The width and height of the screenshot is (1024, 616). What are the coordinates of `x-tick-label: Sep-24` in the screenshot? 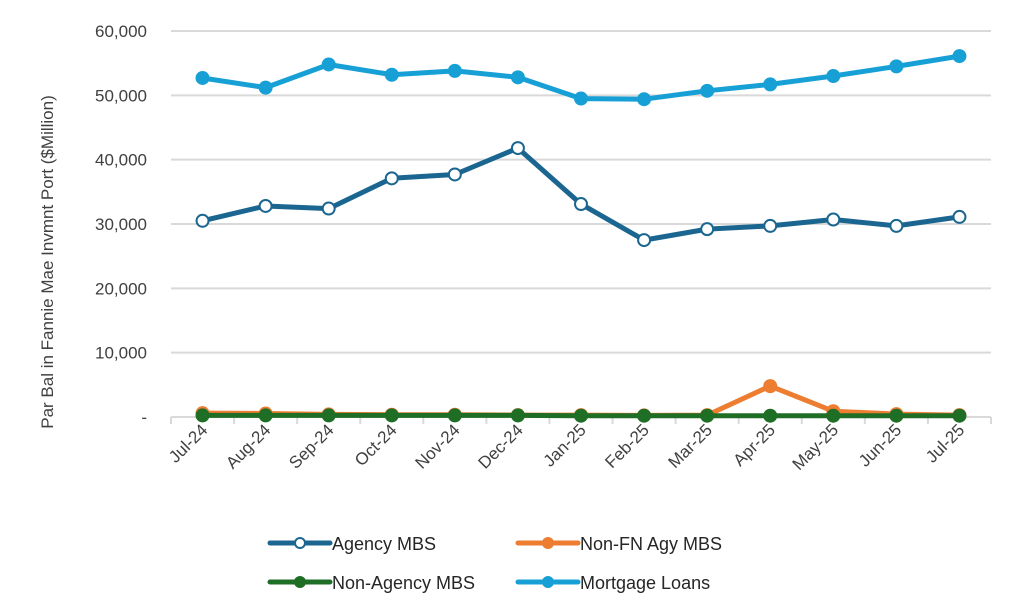 It's located at (311, 446).